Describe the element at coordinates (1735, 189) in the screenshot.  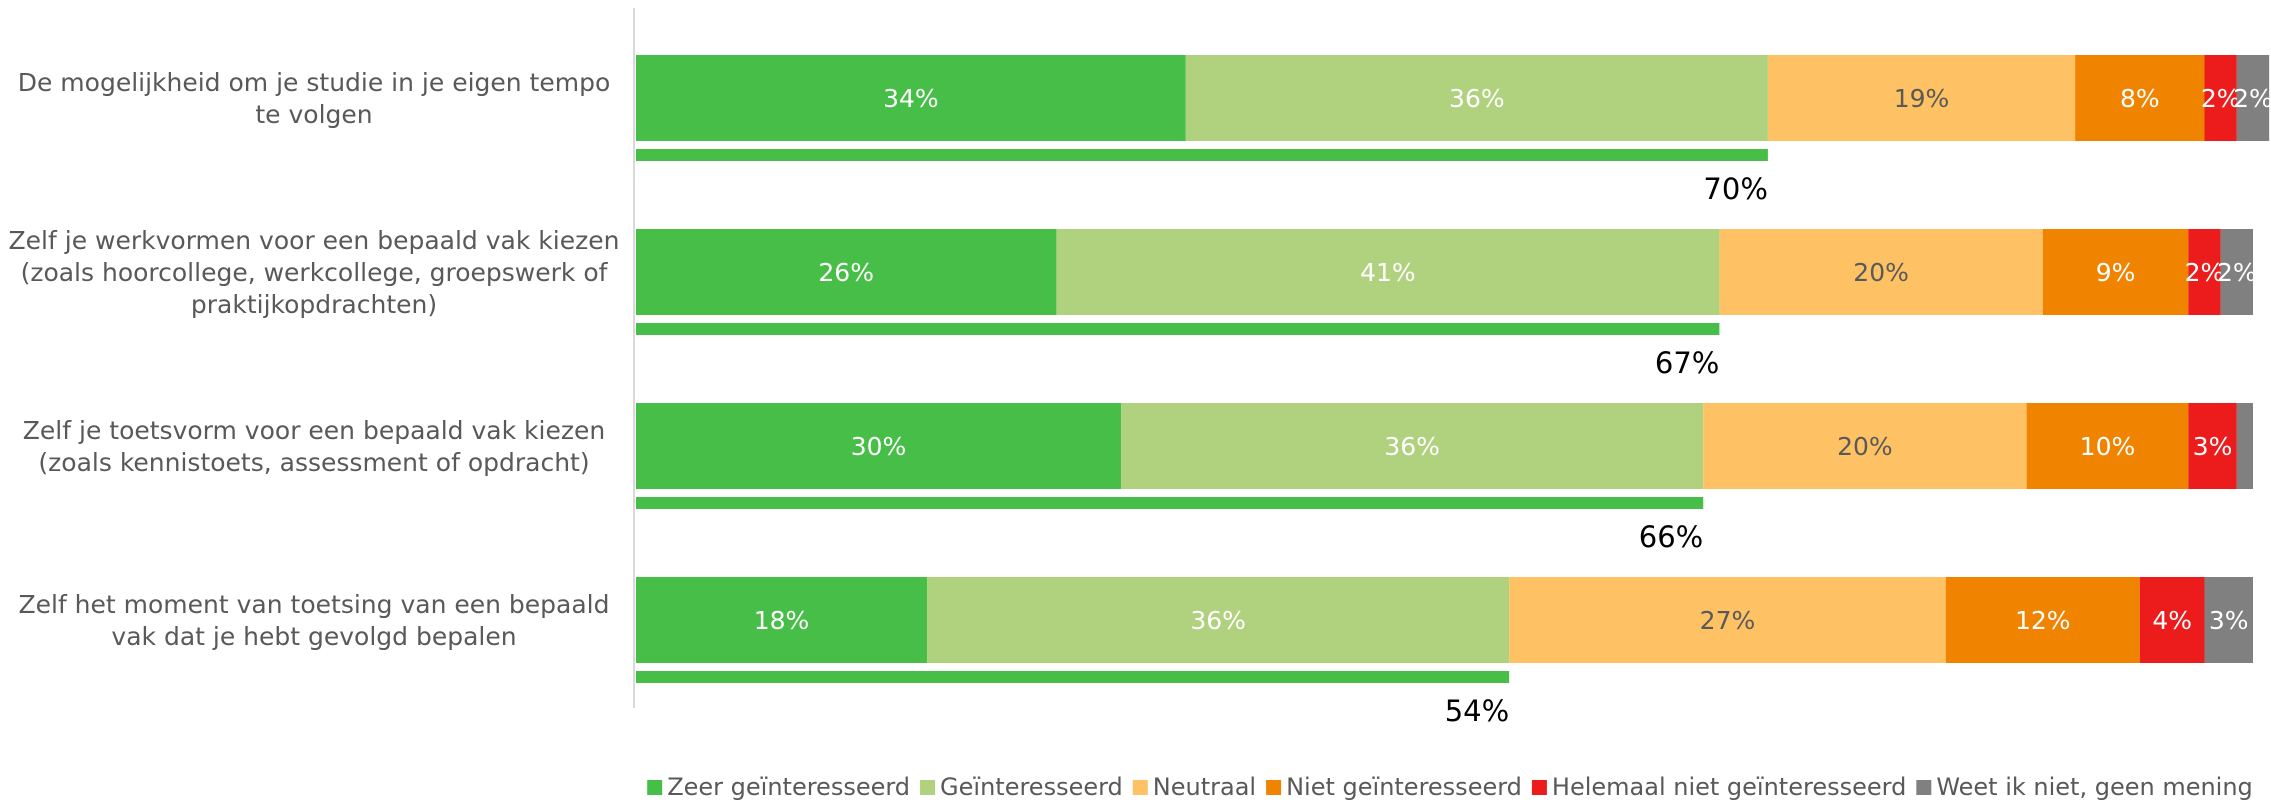
I see `total-label: 70%` at that location.